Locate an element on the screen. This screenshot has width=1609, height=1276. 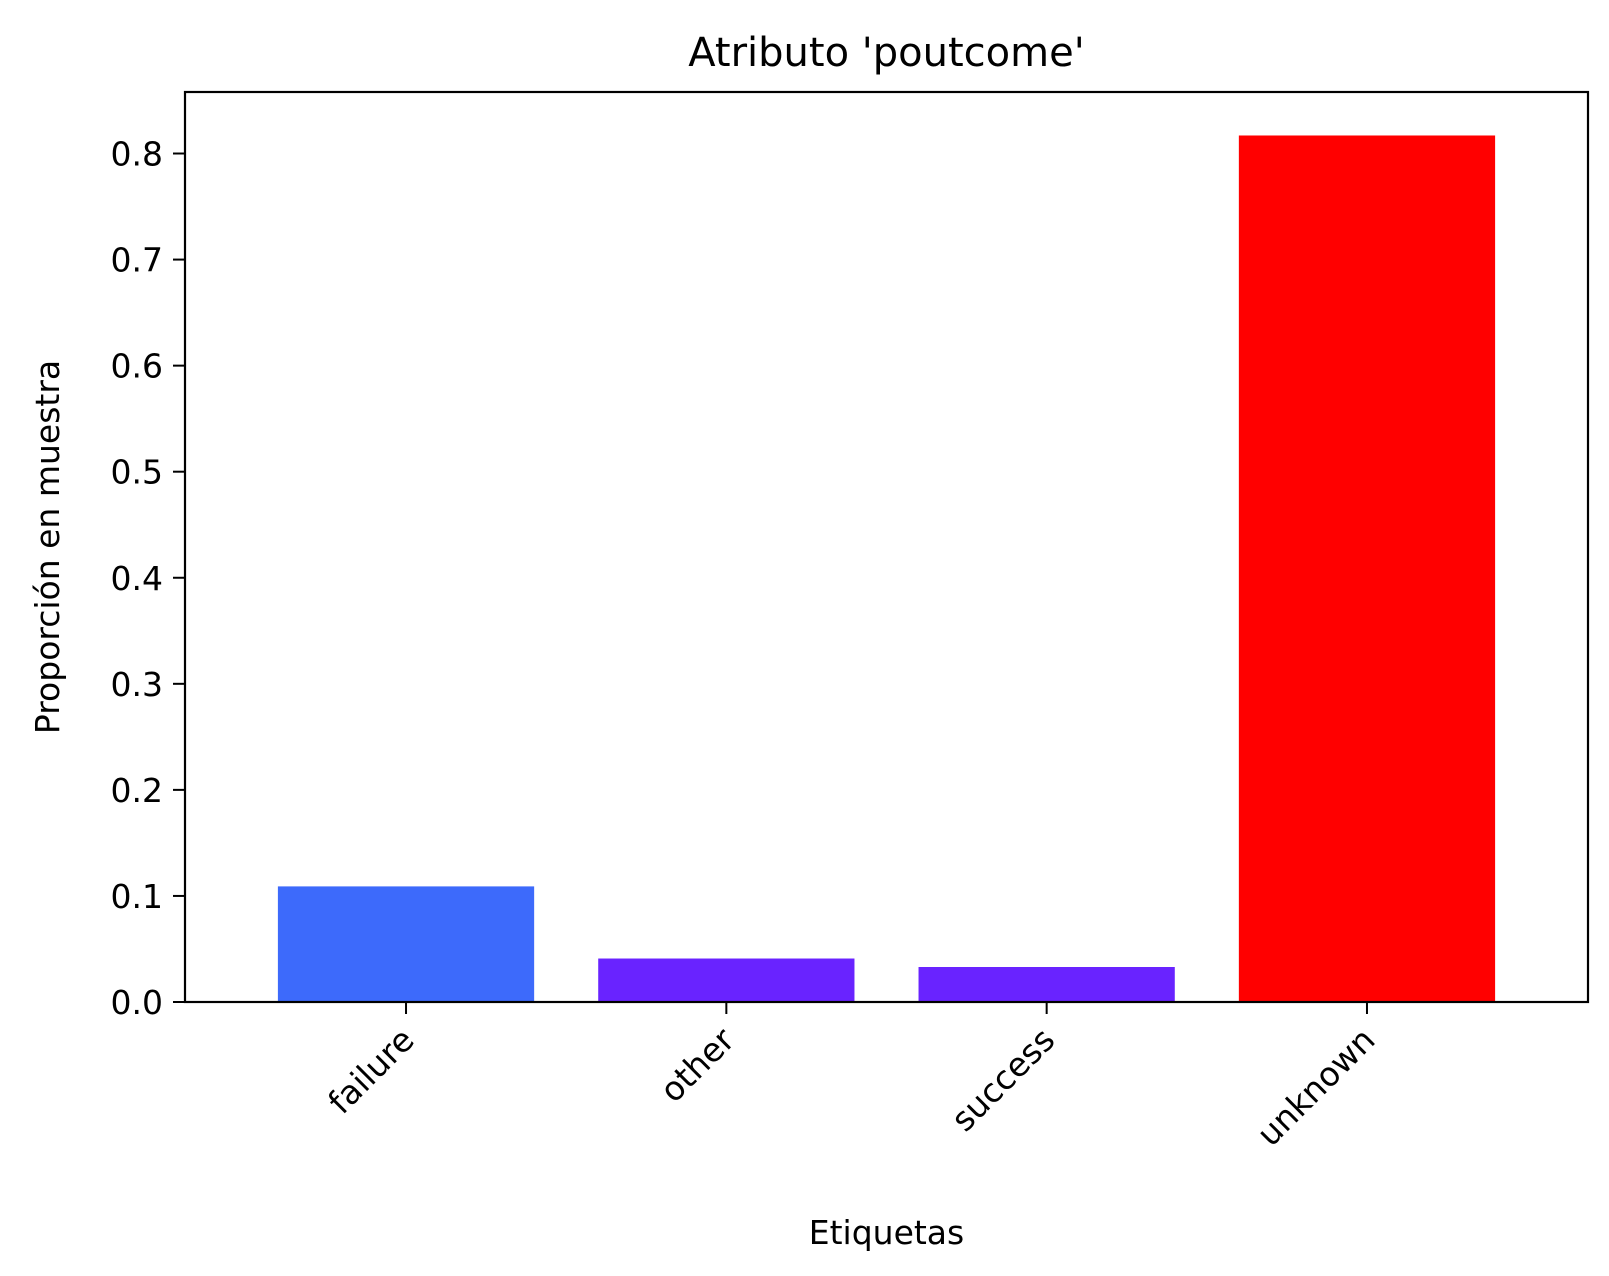
y-tick-label: 0.8 is located at coordinates (137, 154).